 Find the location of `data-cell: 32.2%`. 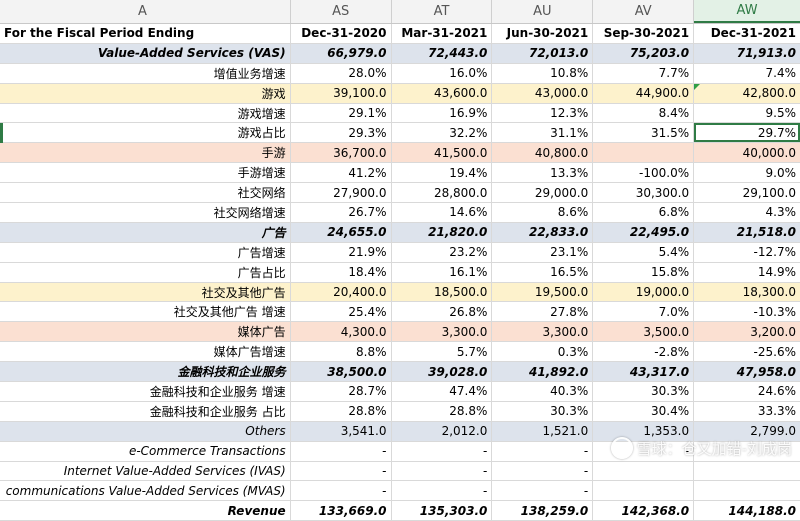

data-cell: 32.2% is located at coordinates (442, 133).